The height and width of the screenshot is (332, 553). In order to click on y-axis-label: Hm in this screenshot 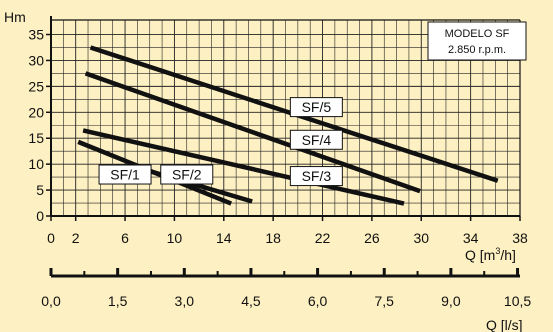, I will do `click(15, 17)`.